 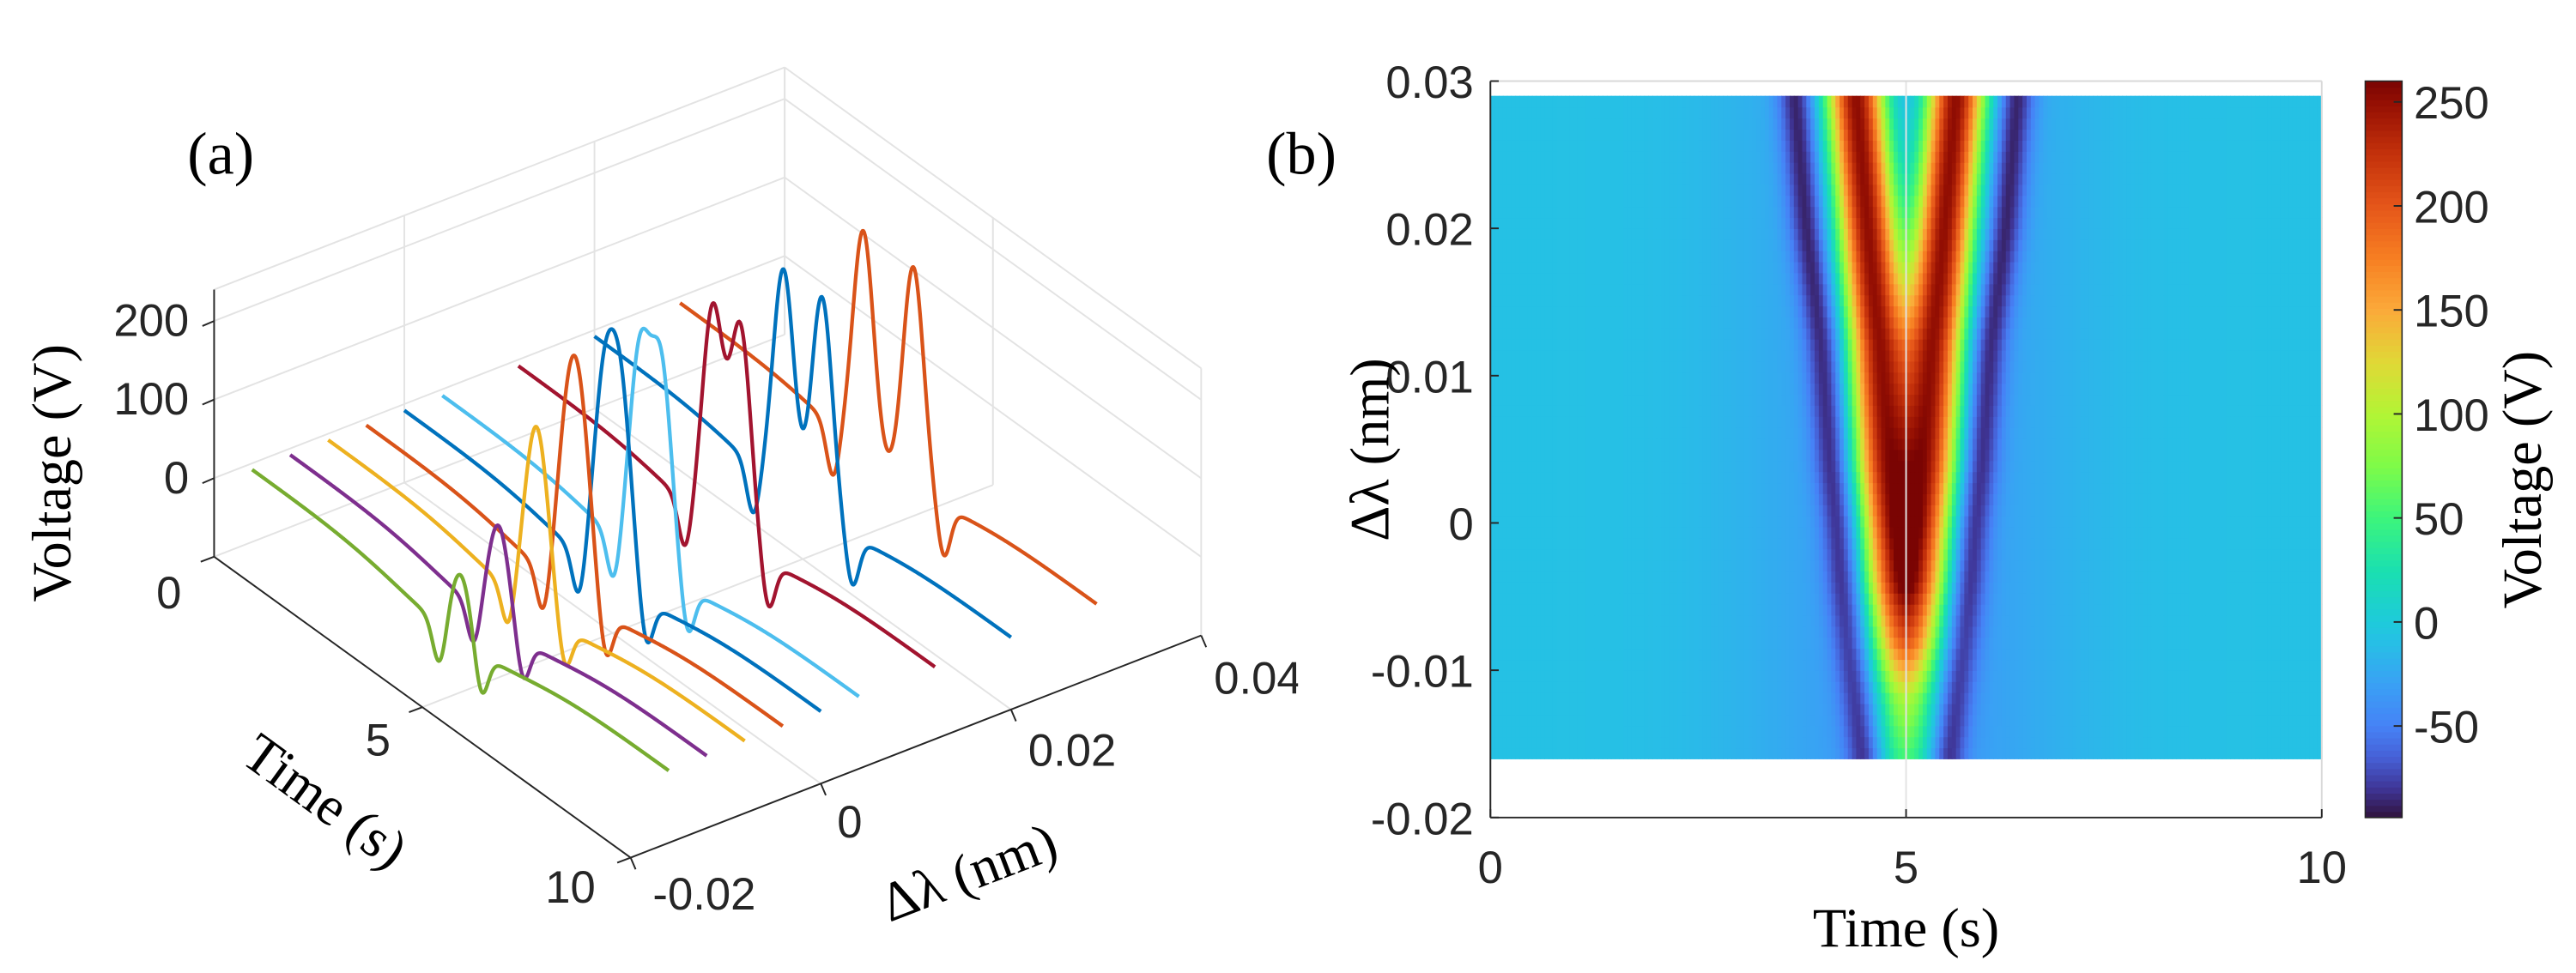 What do you see at coordinates (575, 541) in the screenshot?
I see `voltage-curve` at bounding box center [575, 541].